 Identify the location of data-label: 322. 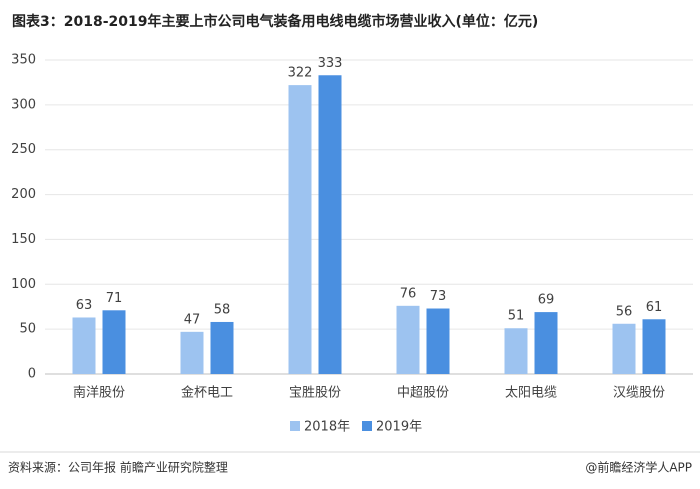
(300, 73).